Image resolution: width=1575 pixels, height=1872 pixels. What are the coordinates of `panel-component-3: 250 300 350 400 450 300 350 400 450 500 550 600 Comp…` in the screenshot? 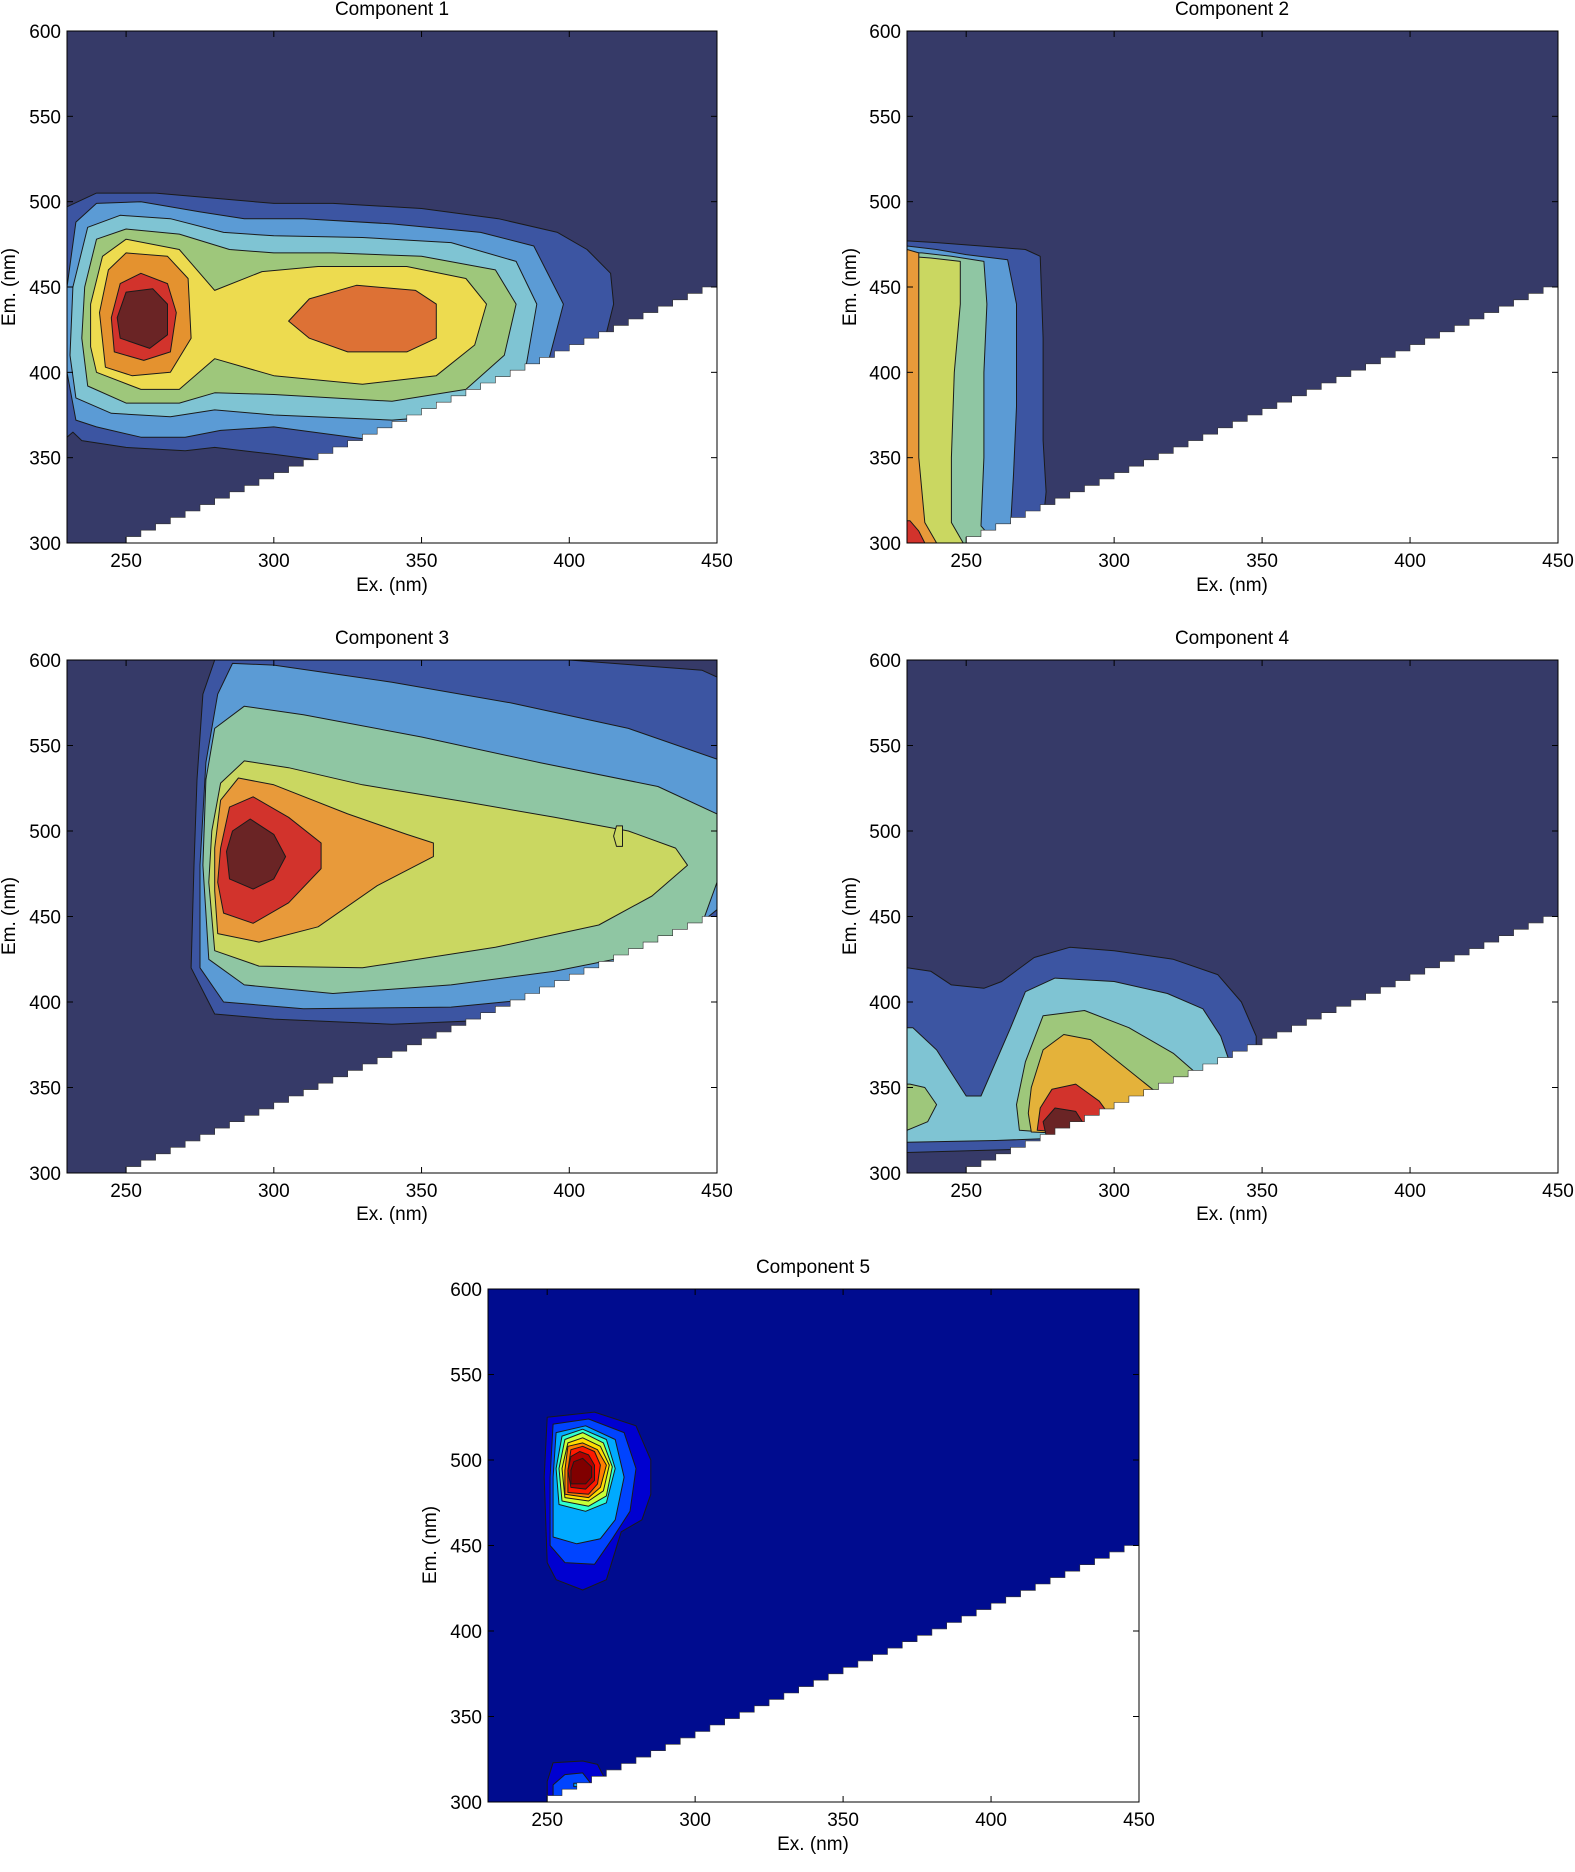 It's located at (366, 926).